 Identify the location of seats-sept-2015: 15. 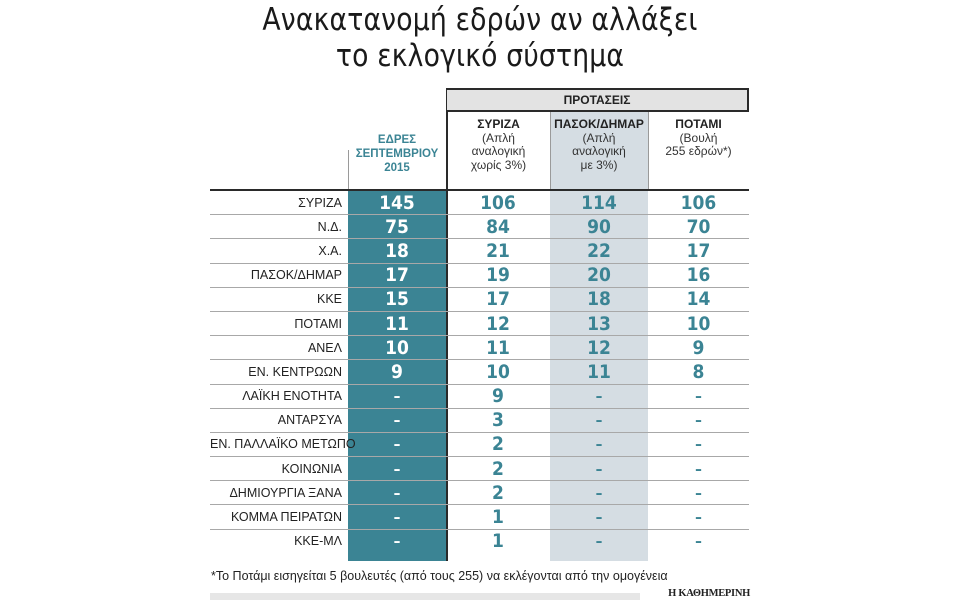
(397, 299).